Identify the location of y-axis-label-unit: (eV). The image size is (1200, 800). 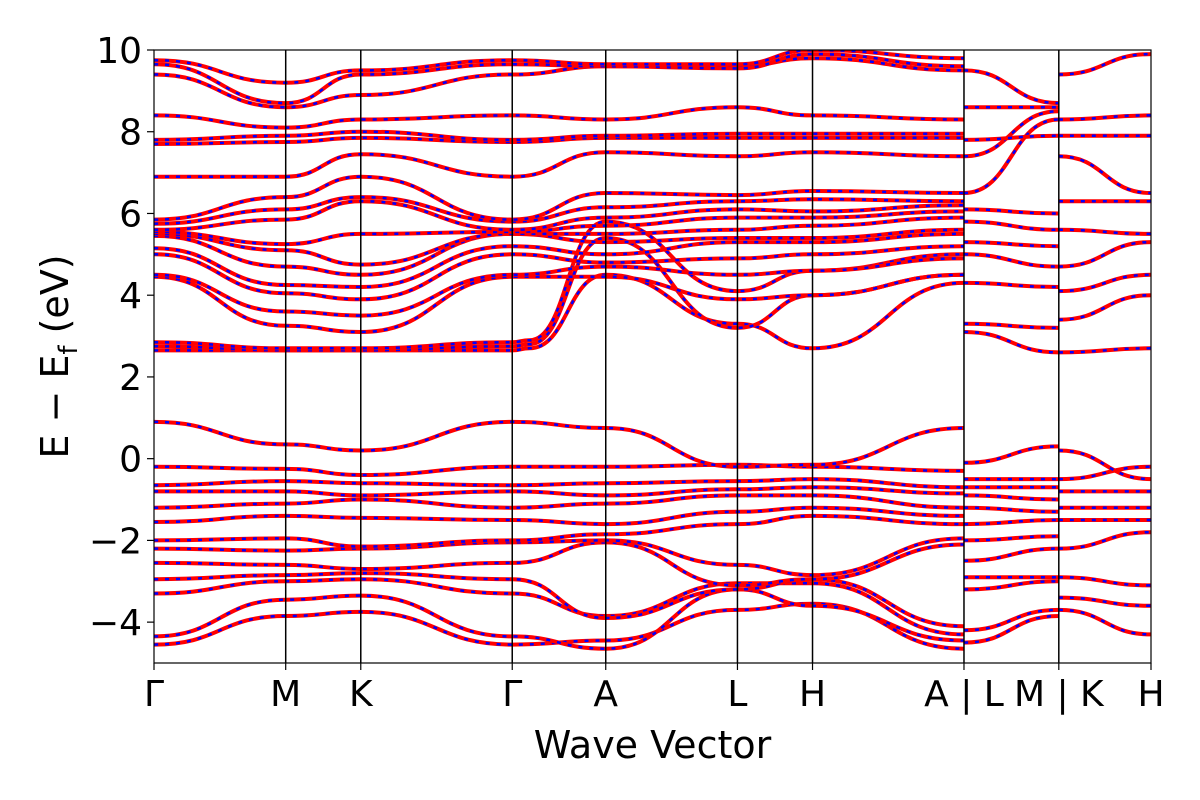
(55, 299).